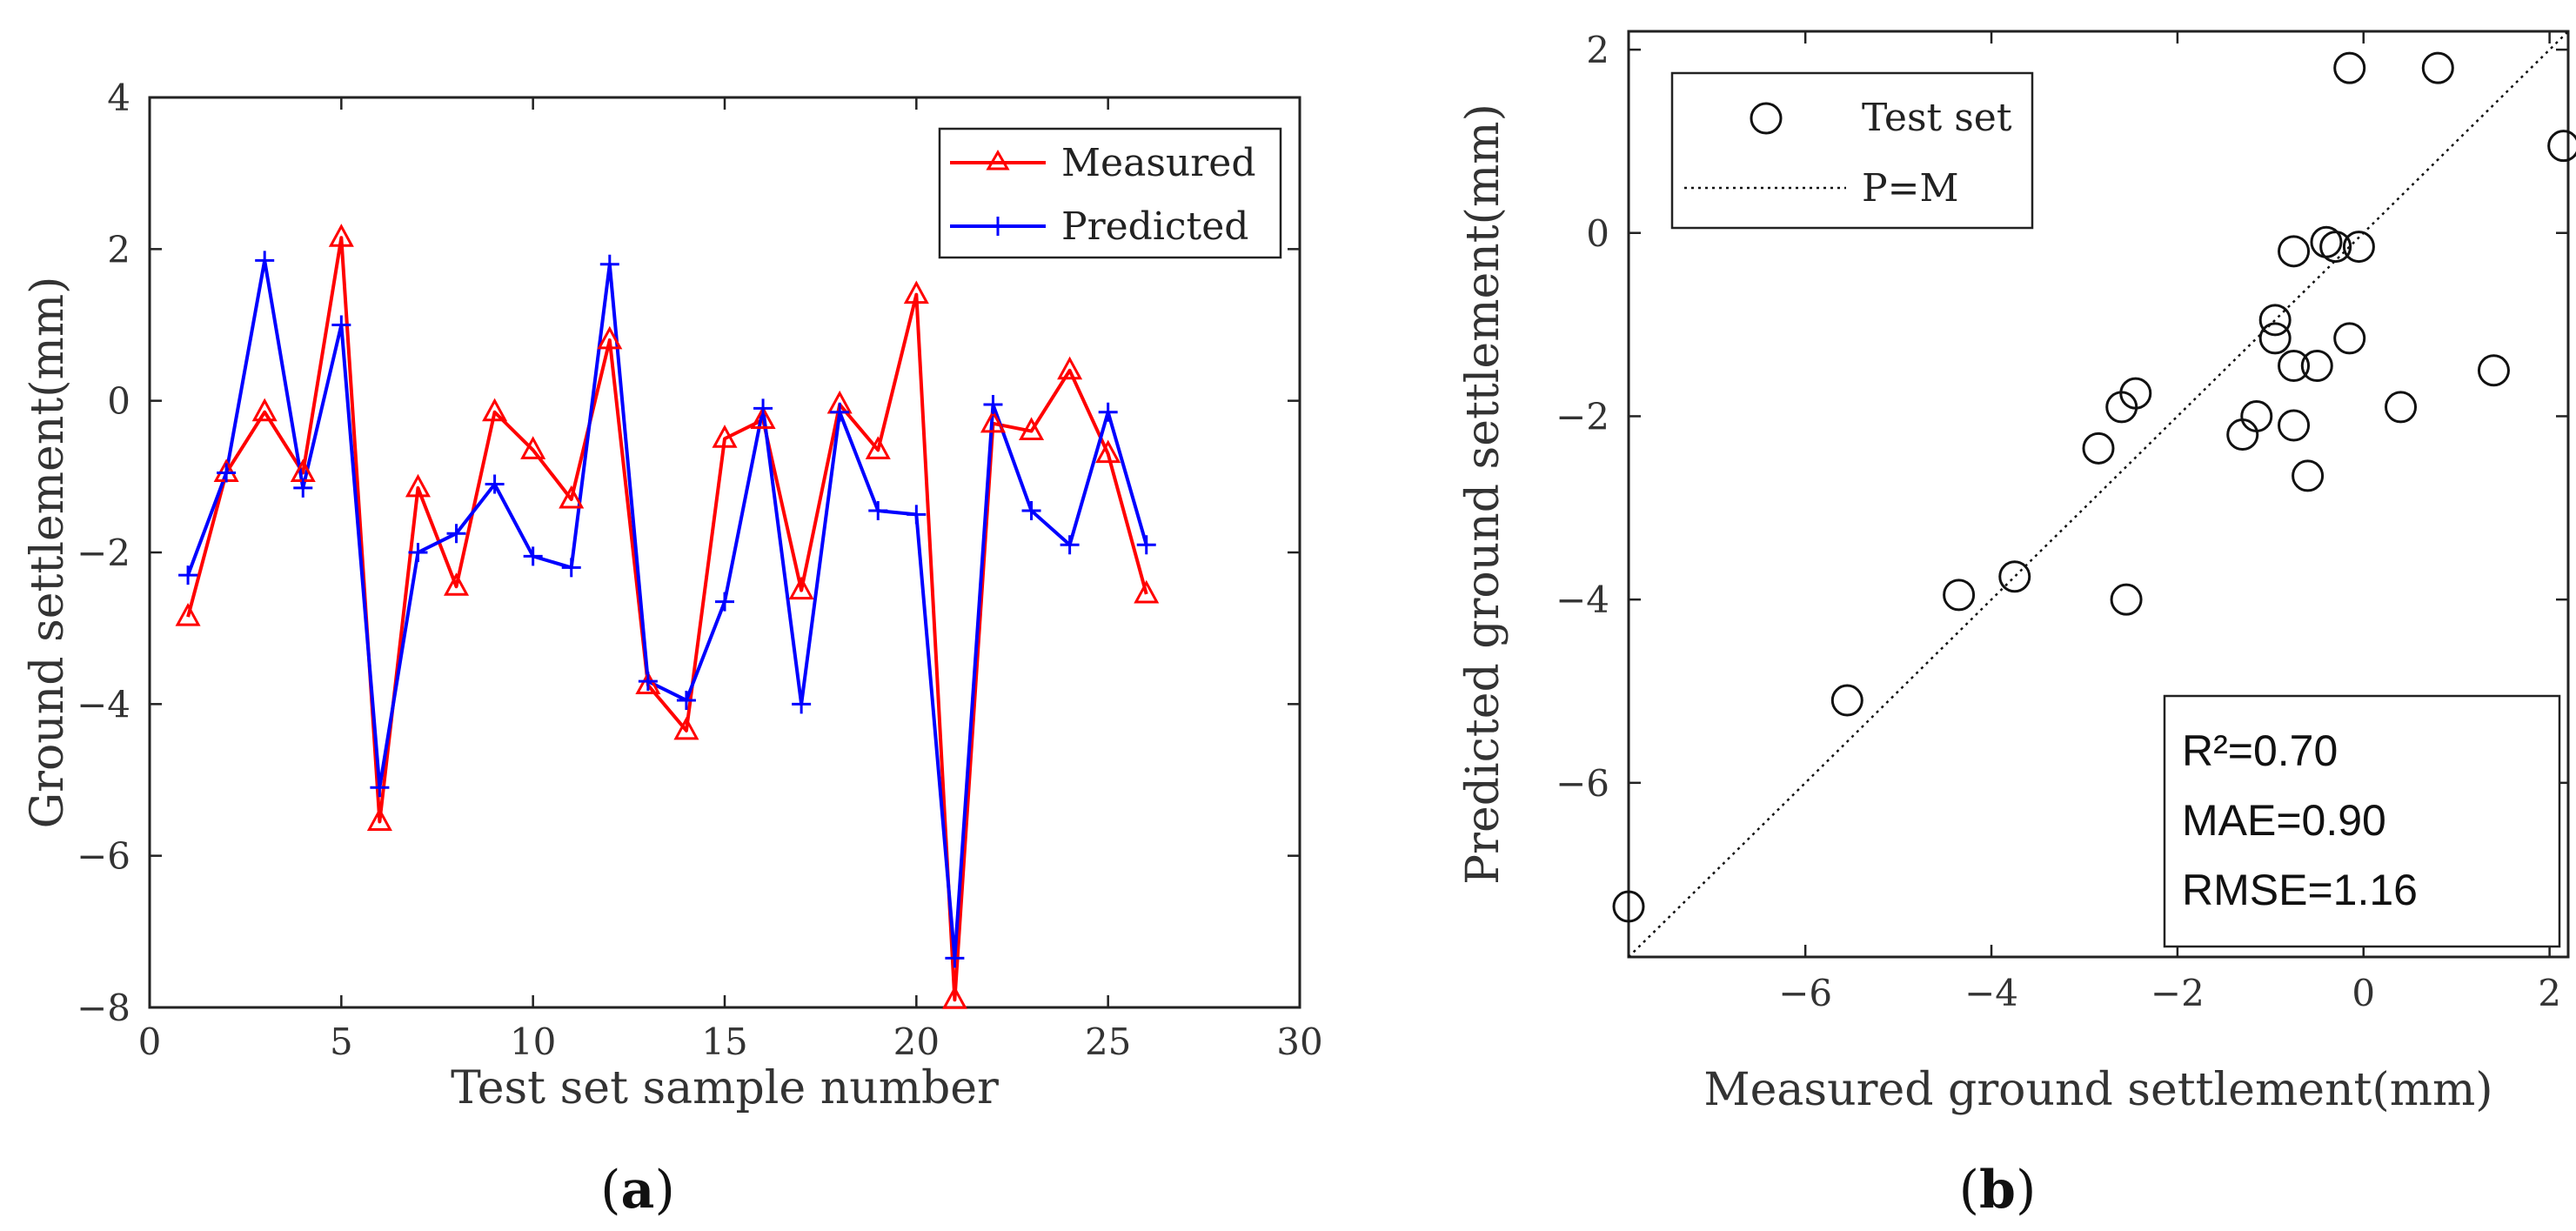 The width and height of the screenshot is (2576, 1231). Describe the element at coordinates (1937, 118) in the screenshot. I see `legend-test-set-label: Test set` at that location.